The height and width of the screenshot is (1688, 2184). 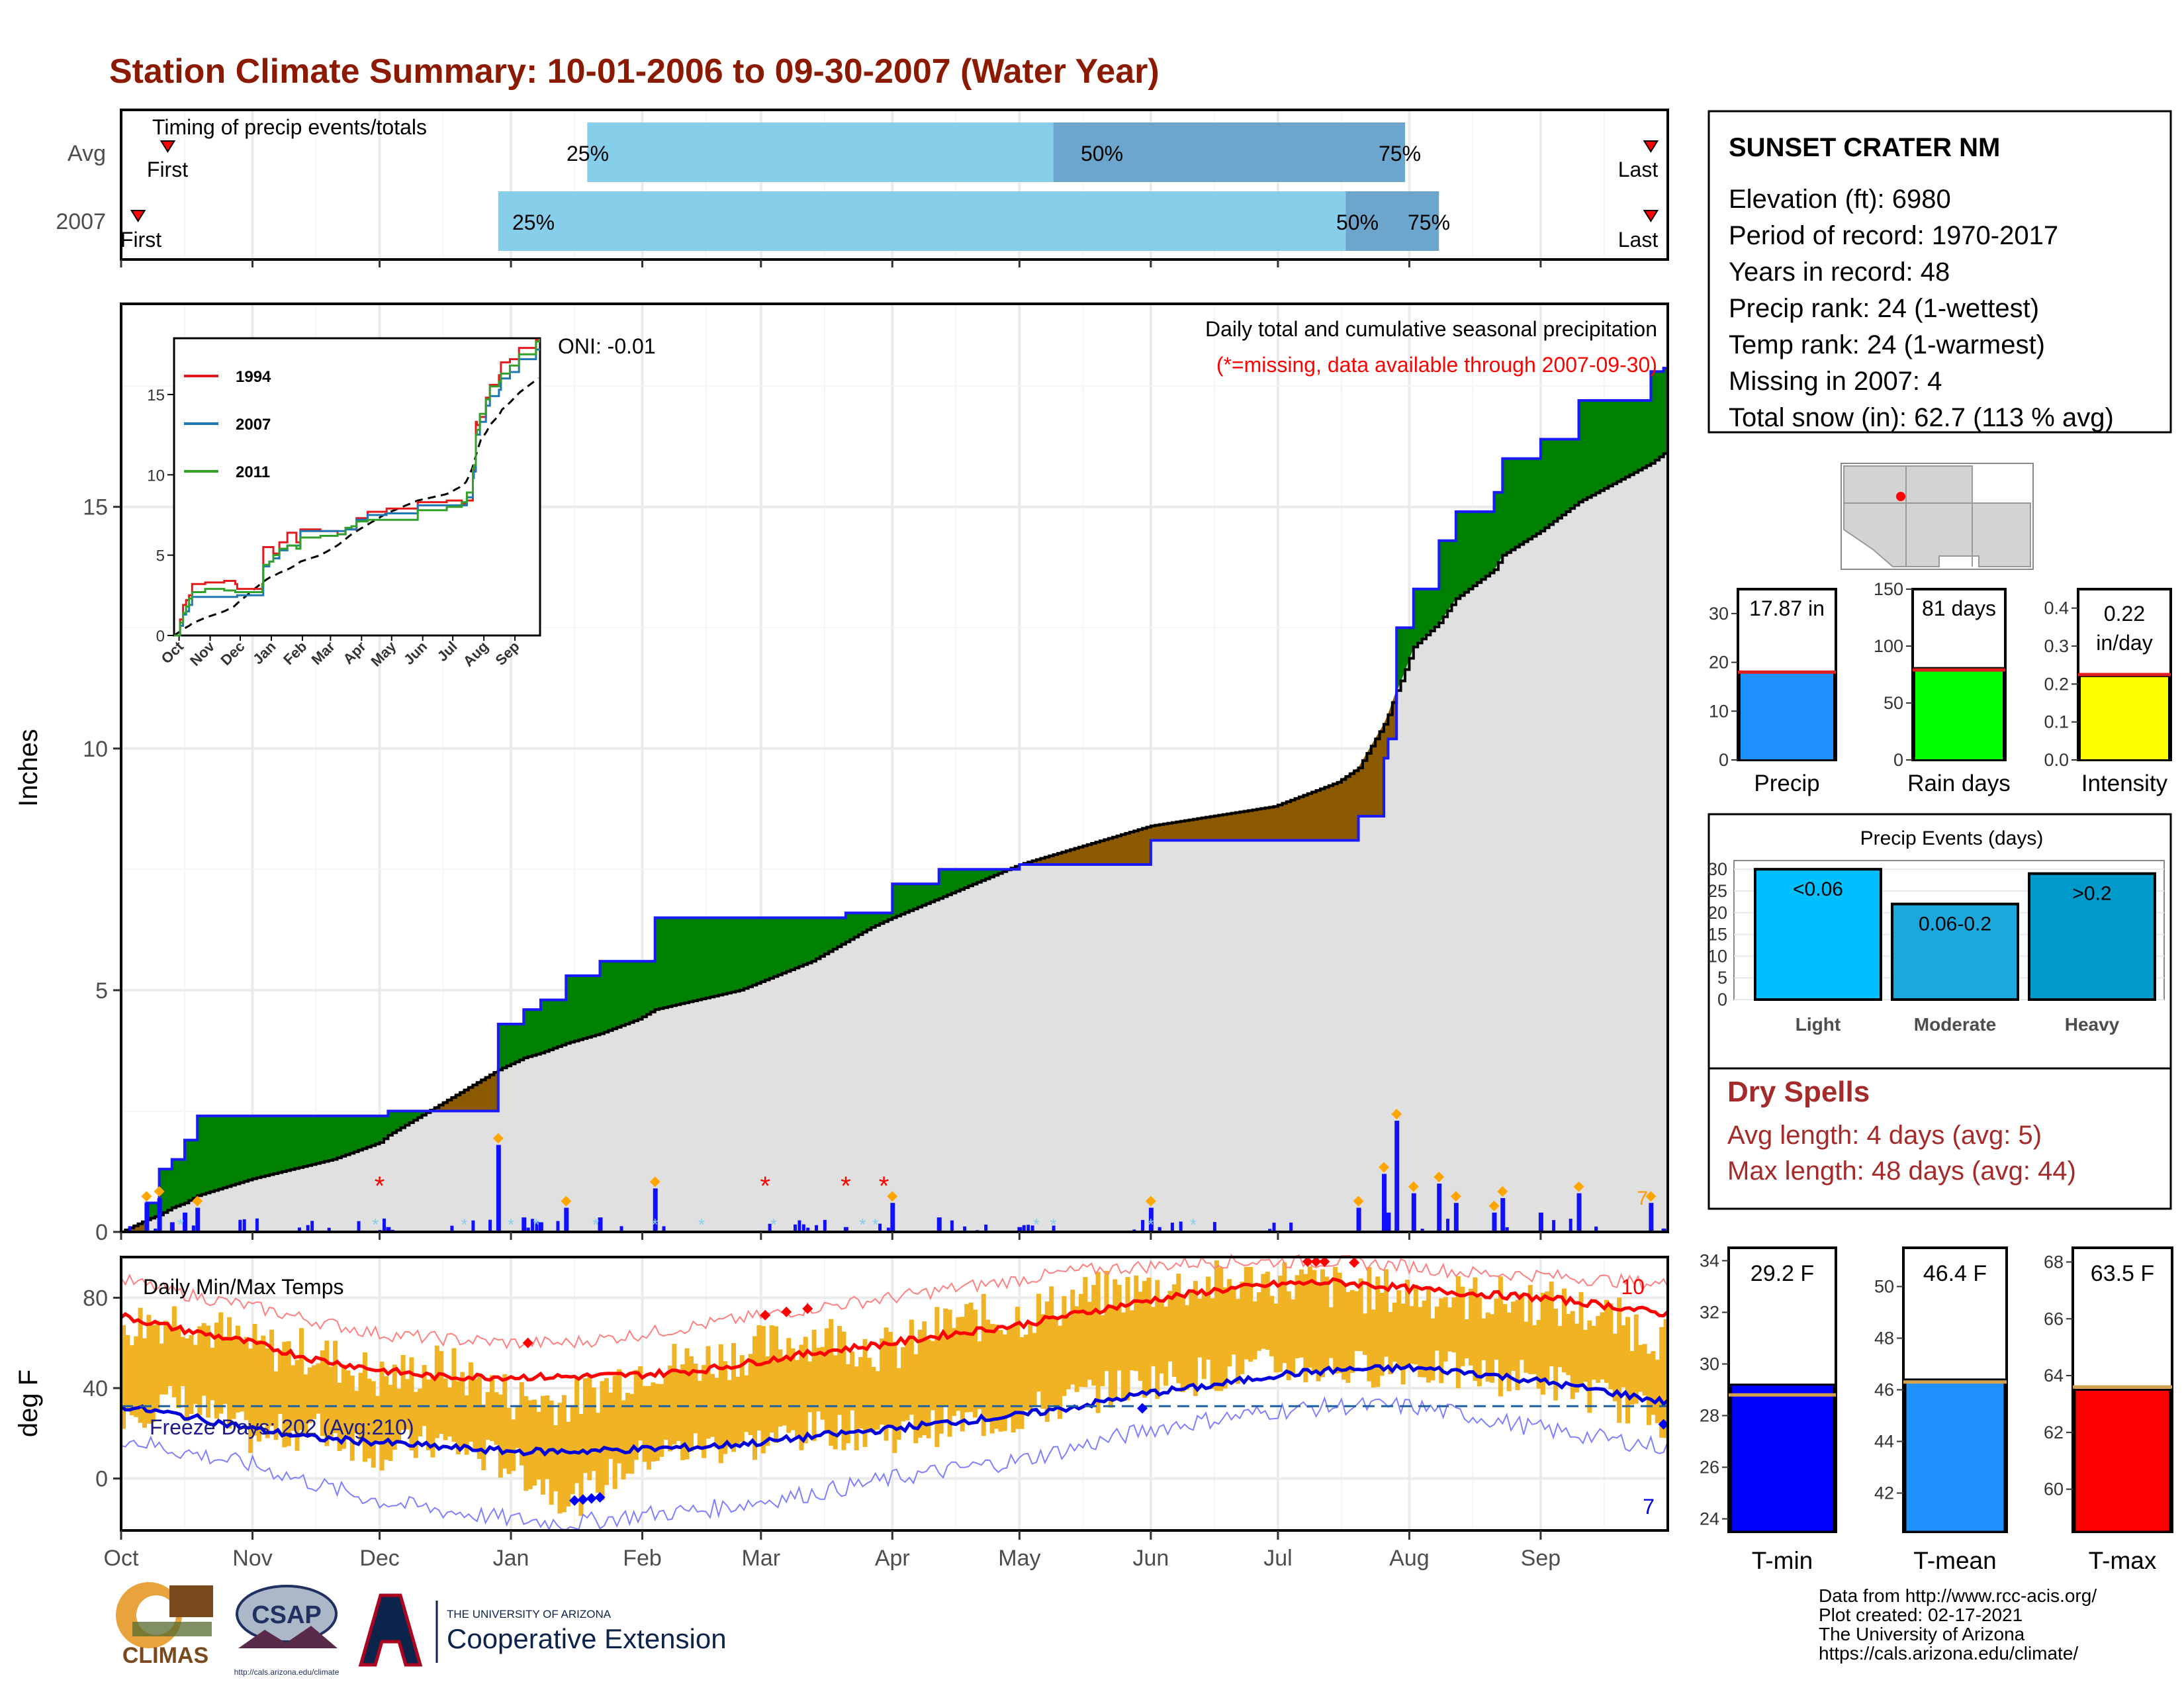 I want to click on p75-label-avg: 75%, so click(x=1400, y=153).